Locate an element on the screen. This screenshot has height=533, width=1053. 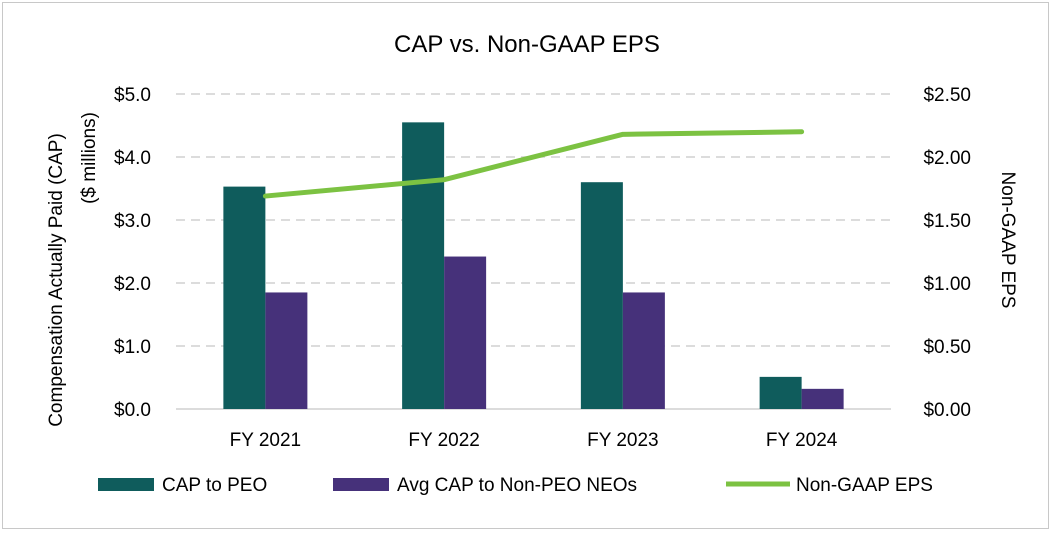
y2-tick-label: $2.50 is located at coordinates (947, 95).